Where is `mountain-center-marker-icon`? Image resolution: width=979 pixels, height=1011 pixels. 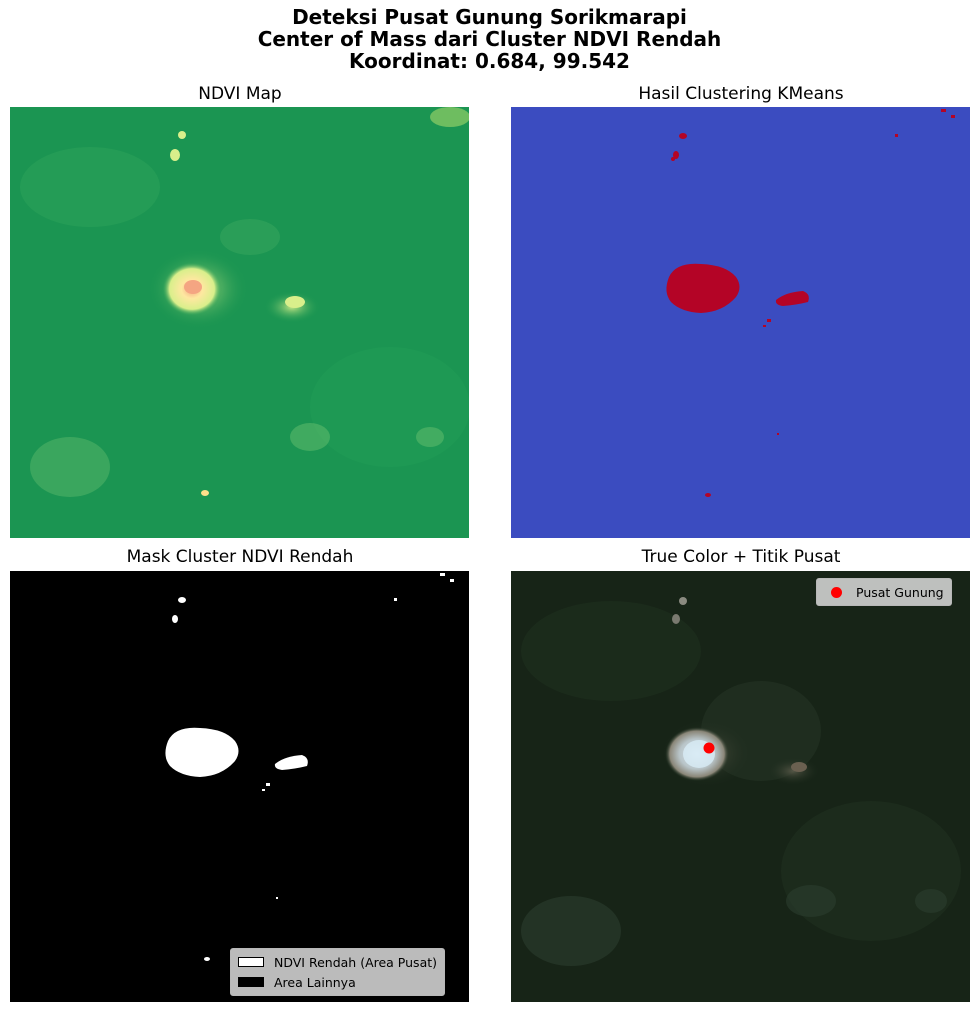
mountain-center-marker-icon is located at coordinates (709, 748).